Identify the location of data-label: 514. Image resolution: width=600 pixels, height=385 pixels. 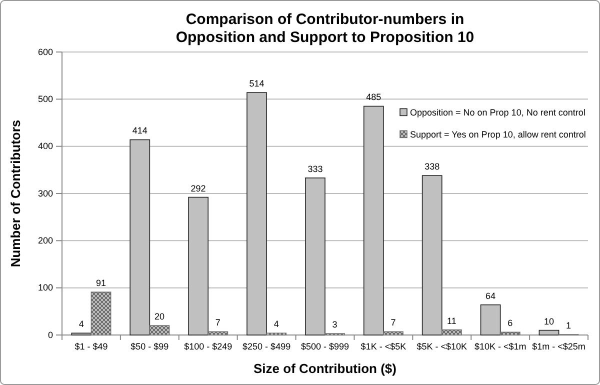
(256, 83).